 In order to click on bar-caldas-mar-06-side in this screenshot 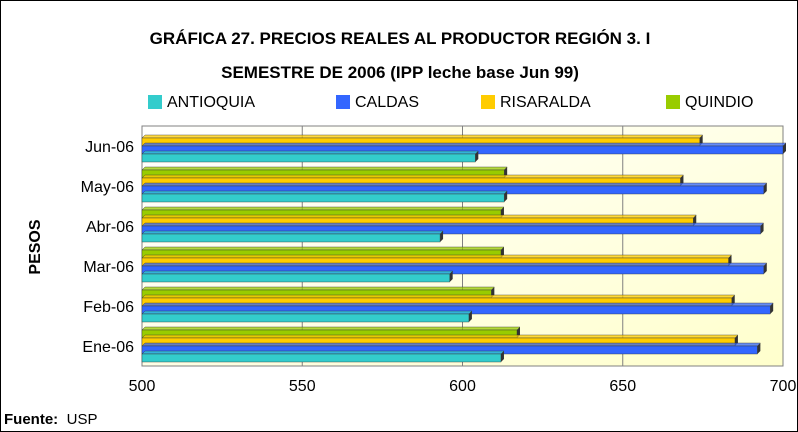, I will do `click(765, 268)`.